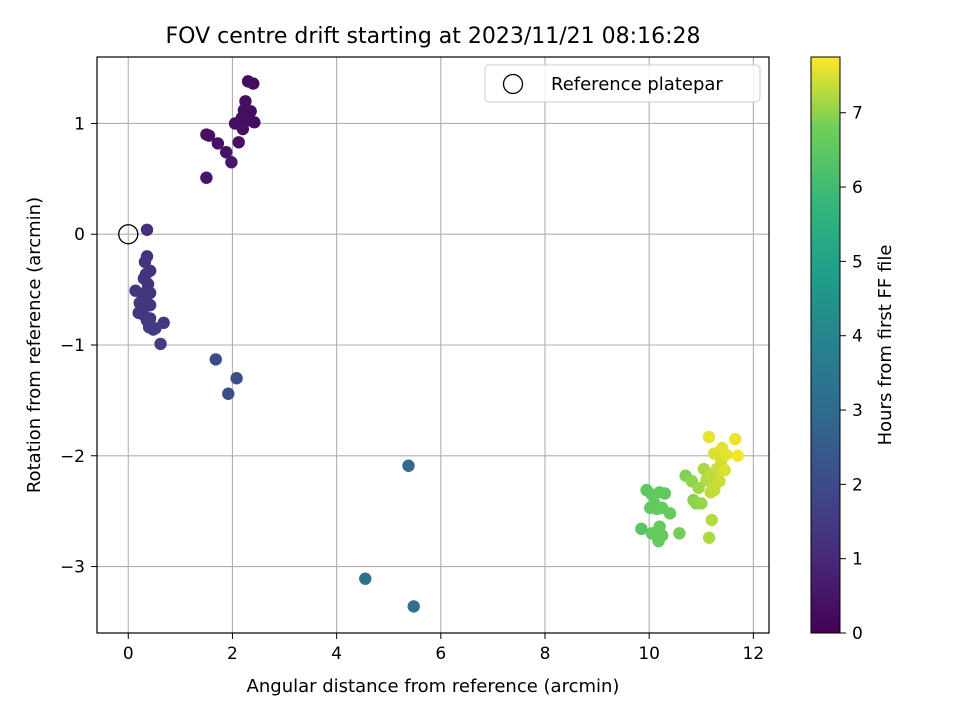 This screenshot has width=960, height=720. I want to click on y-tick-label: 0, so click(79, 235).